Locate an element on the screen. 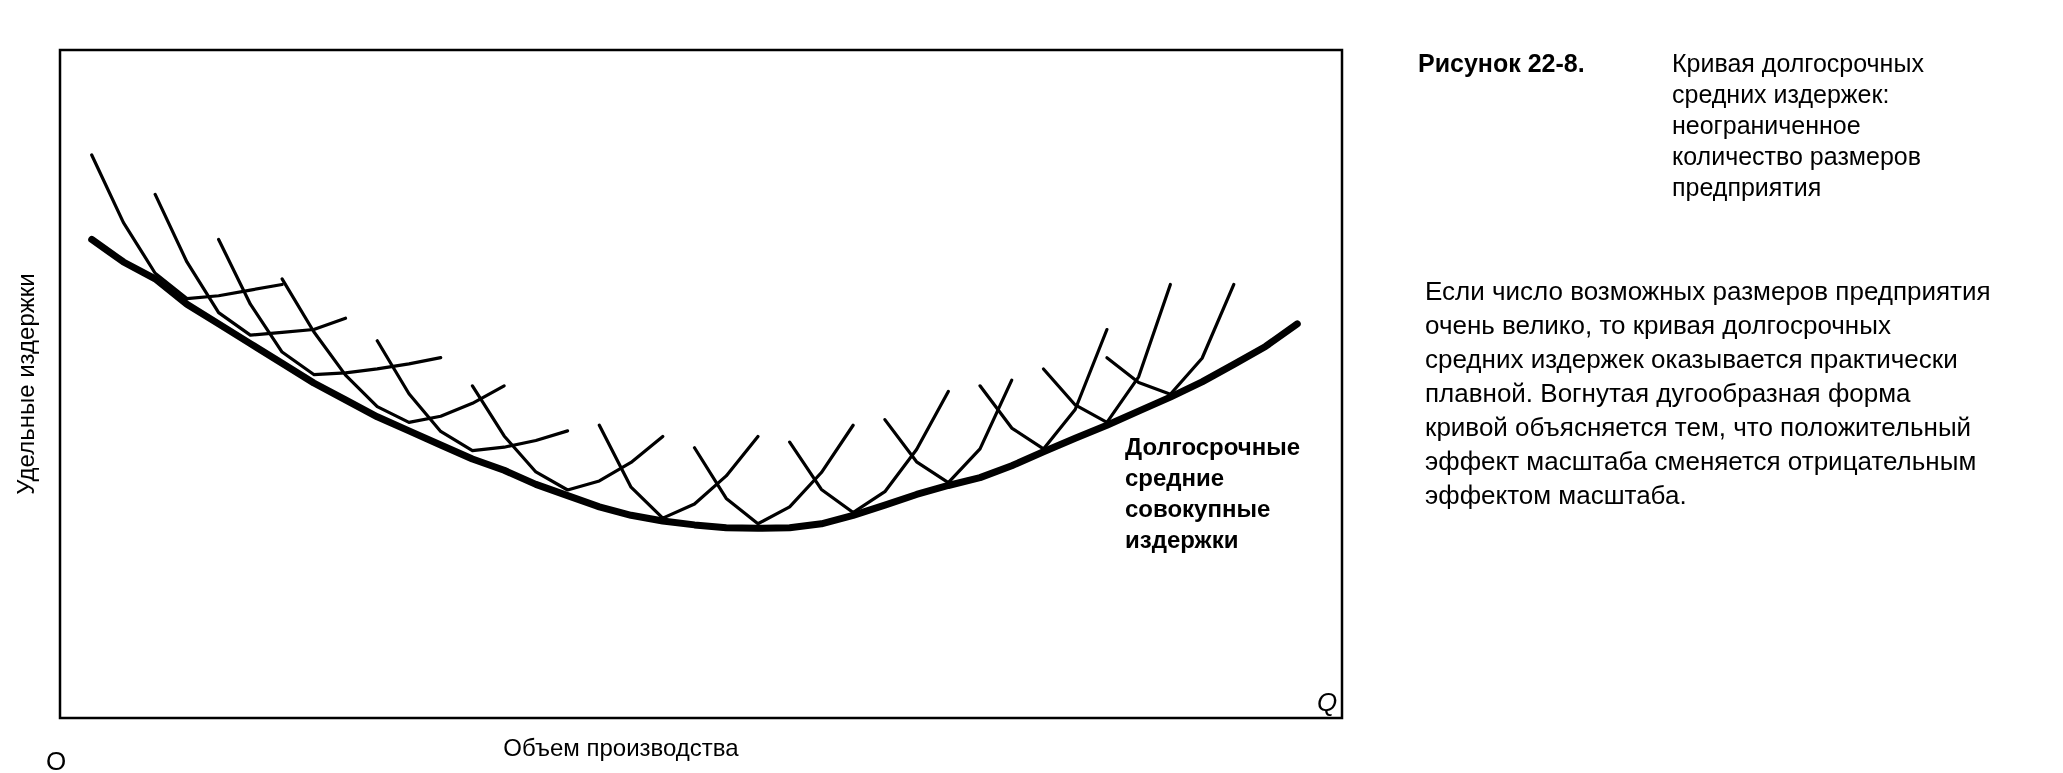  chart-title: Рисунок 22-8. Кривая долгосрочных средних издержек: неограниченное количество размеров предприятия is located at coordinates (1671, 125).